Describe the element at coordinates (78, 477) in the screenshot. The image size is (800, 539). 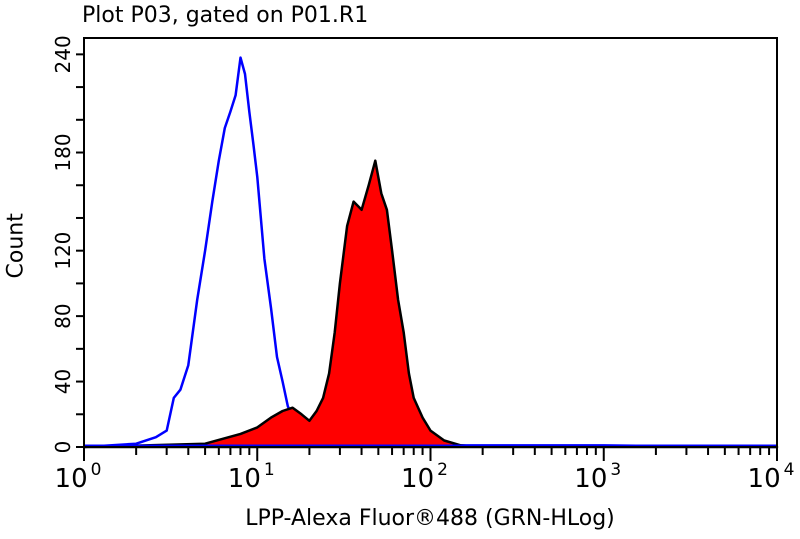
I see `x-tick-label: 10 0` at that location.